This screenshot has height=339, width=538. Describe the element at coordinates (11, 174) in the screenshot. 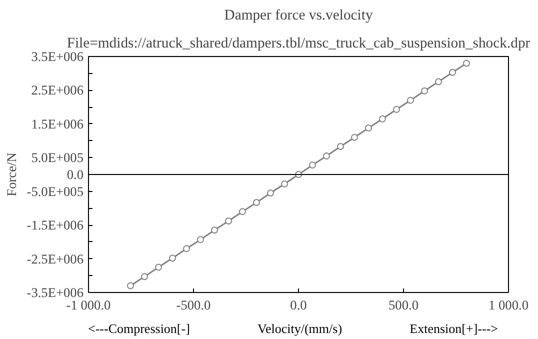

I see `y-axis-title: Force/N` at that location.